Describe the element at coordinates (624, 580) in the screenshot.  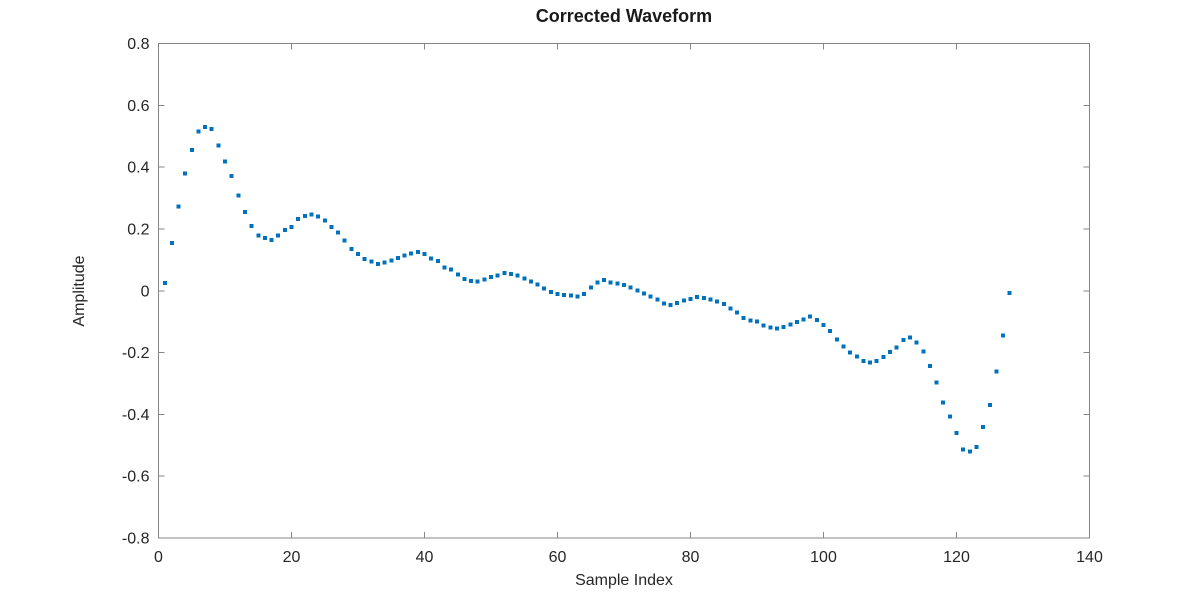
I see `x-axis-label: Sample Index` at that location.